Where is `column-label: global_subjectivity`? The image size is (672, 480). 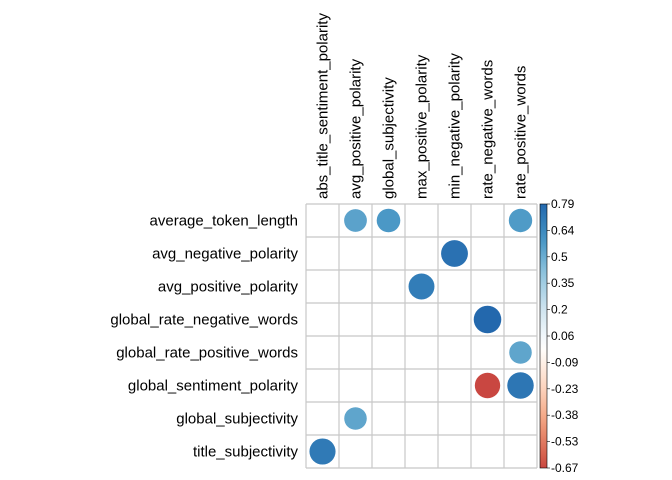 column-label: global_subjectivity is located at coordinates (389, 138).